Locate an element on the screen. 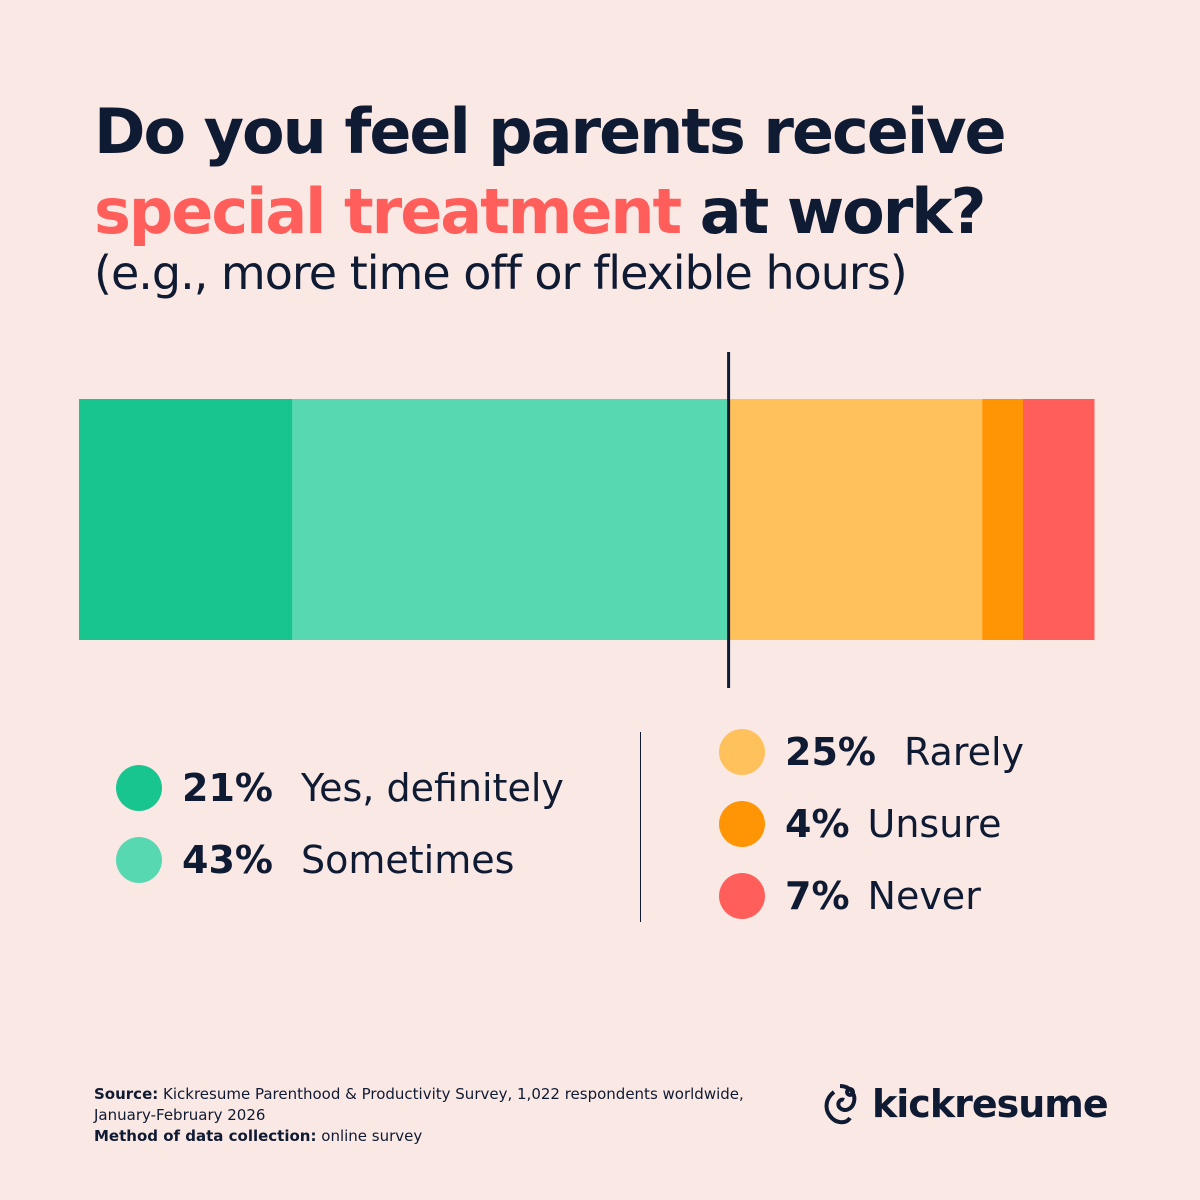 Image resolution: width=1200 pixels, height=1200 pixels. title-line2: at work? is located at coordinates (843, 211).